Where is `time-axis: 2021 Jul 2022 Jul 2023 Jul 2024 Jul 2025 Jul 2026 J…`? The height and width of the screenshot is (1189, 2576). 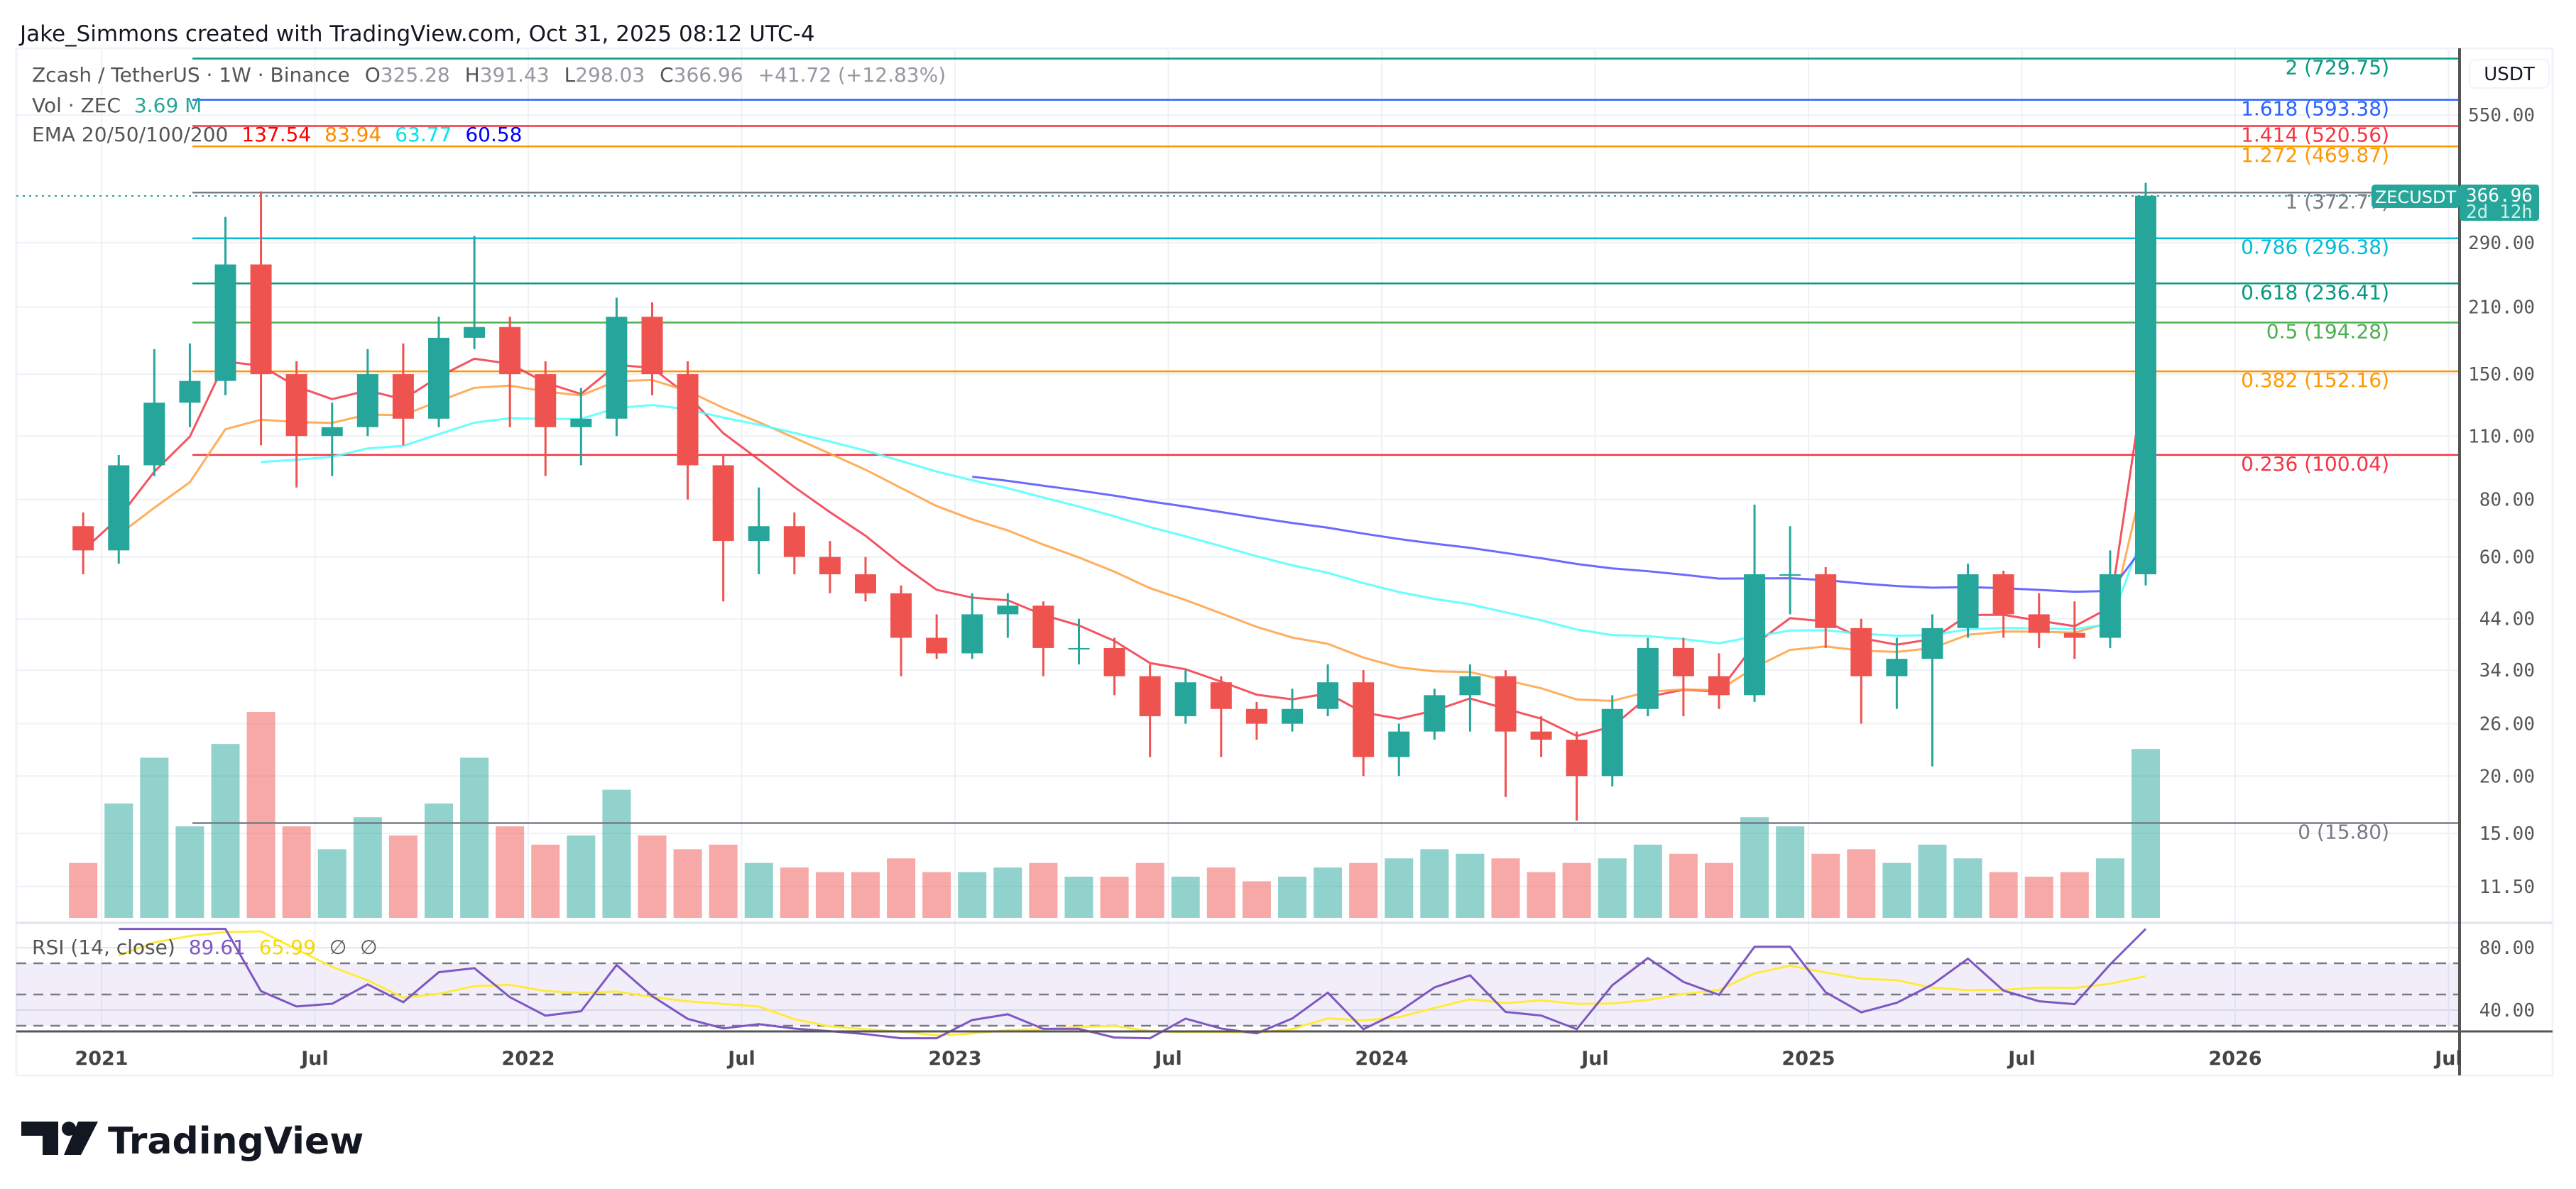 time-axis: 2021 Jul 2022 Jul 2023 Jul 2024 Jul 2025 Jul 2026 J… is located at coordinates (1268, 1059).